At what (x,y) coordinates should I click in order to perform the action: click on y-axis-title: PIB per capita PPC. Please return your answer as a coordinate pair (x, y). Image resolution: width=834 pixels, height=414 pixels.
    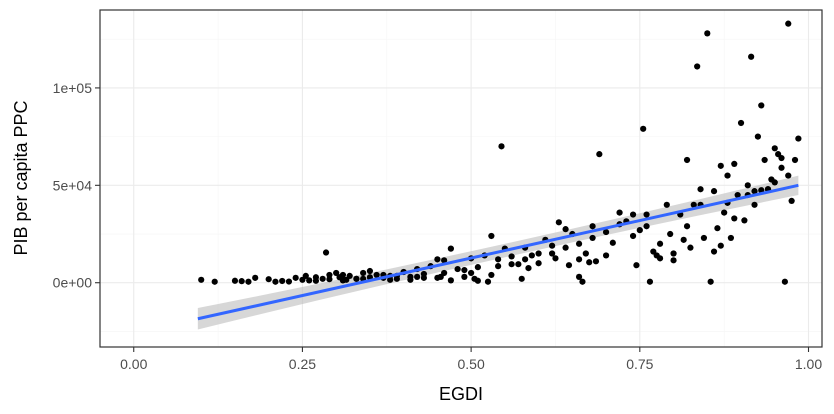
    Looking at the image, I should click on (21, 177).